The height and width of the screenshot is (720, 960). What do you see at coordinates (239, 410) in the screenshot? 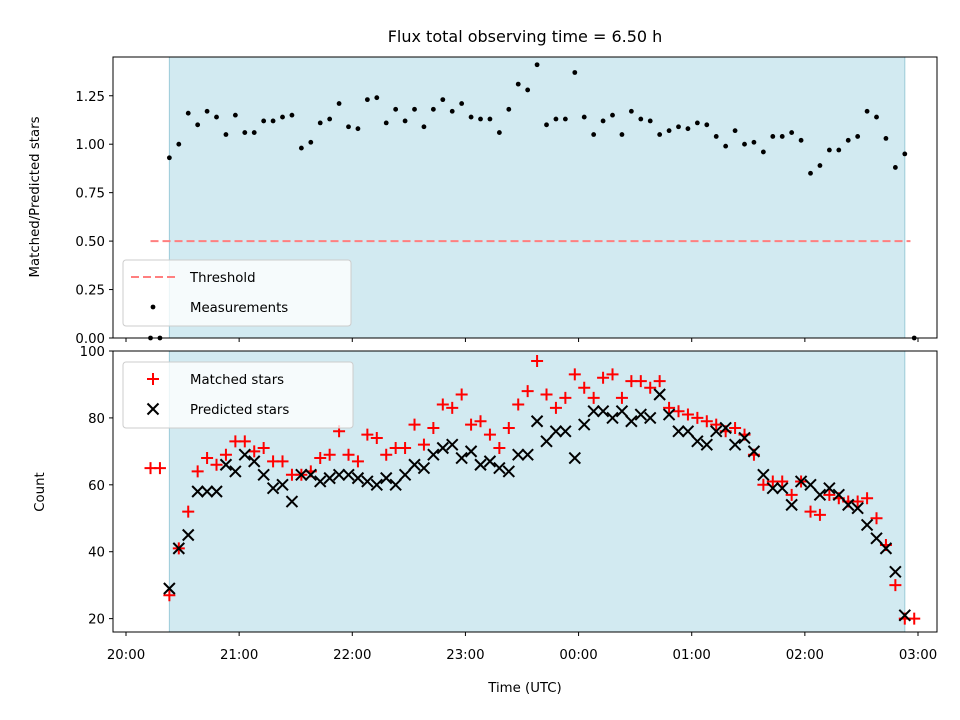
I see `legend-predicted-label: Predicted stars` at bounding box center [239, 410].